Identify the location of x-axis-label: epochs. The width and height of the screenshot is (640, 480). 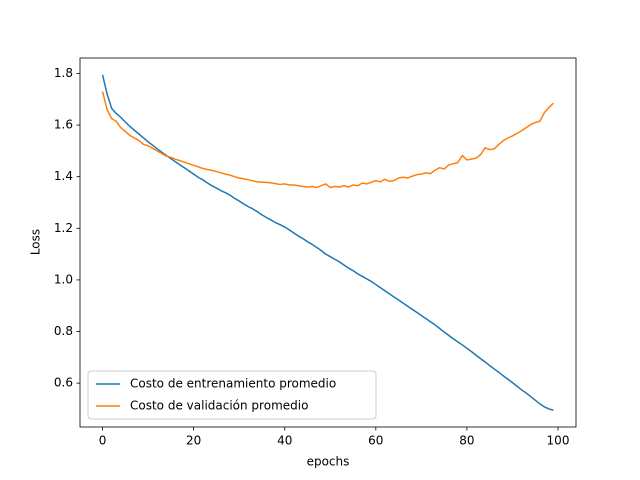
(328, 462).